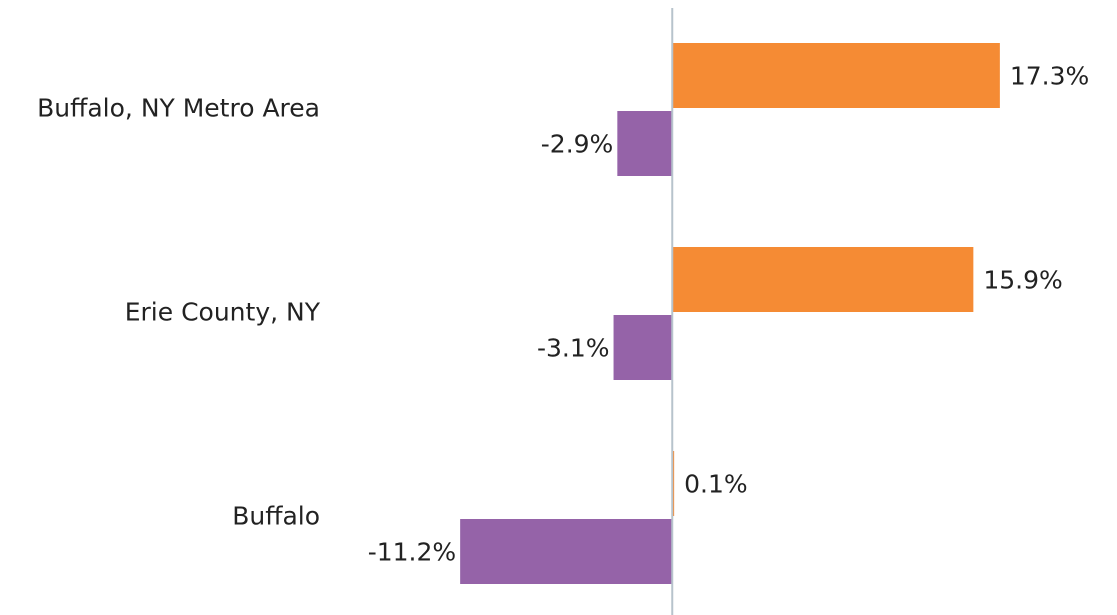 The width and height of the screenshot is (1117, 615). What do you see at coordinates (573, 348) in the screenshot?
I see `value-label: -3.1%` at bounding box center [573, 348].